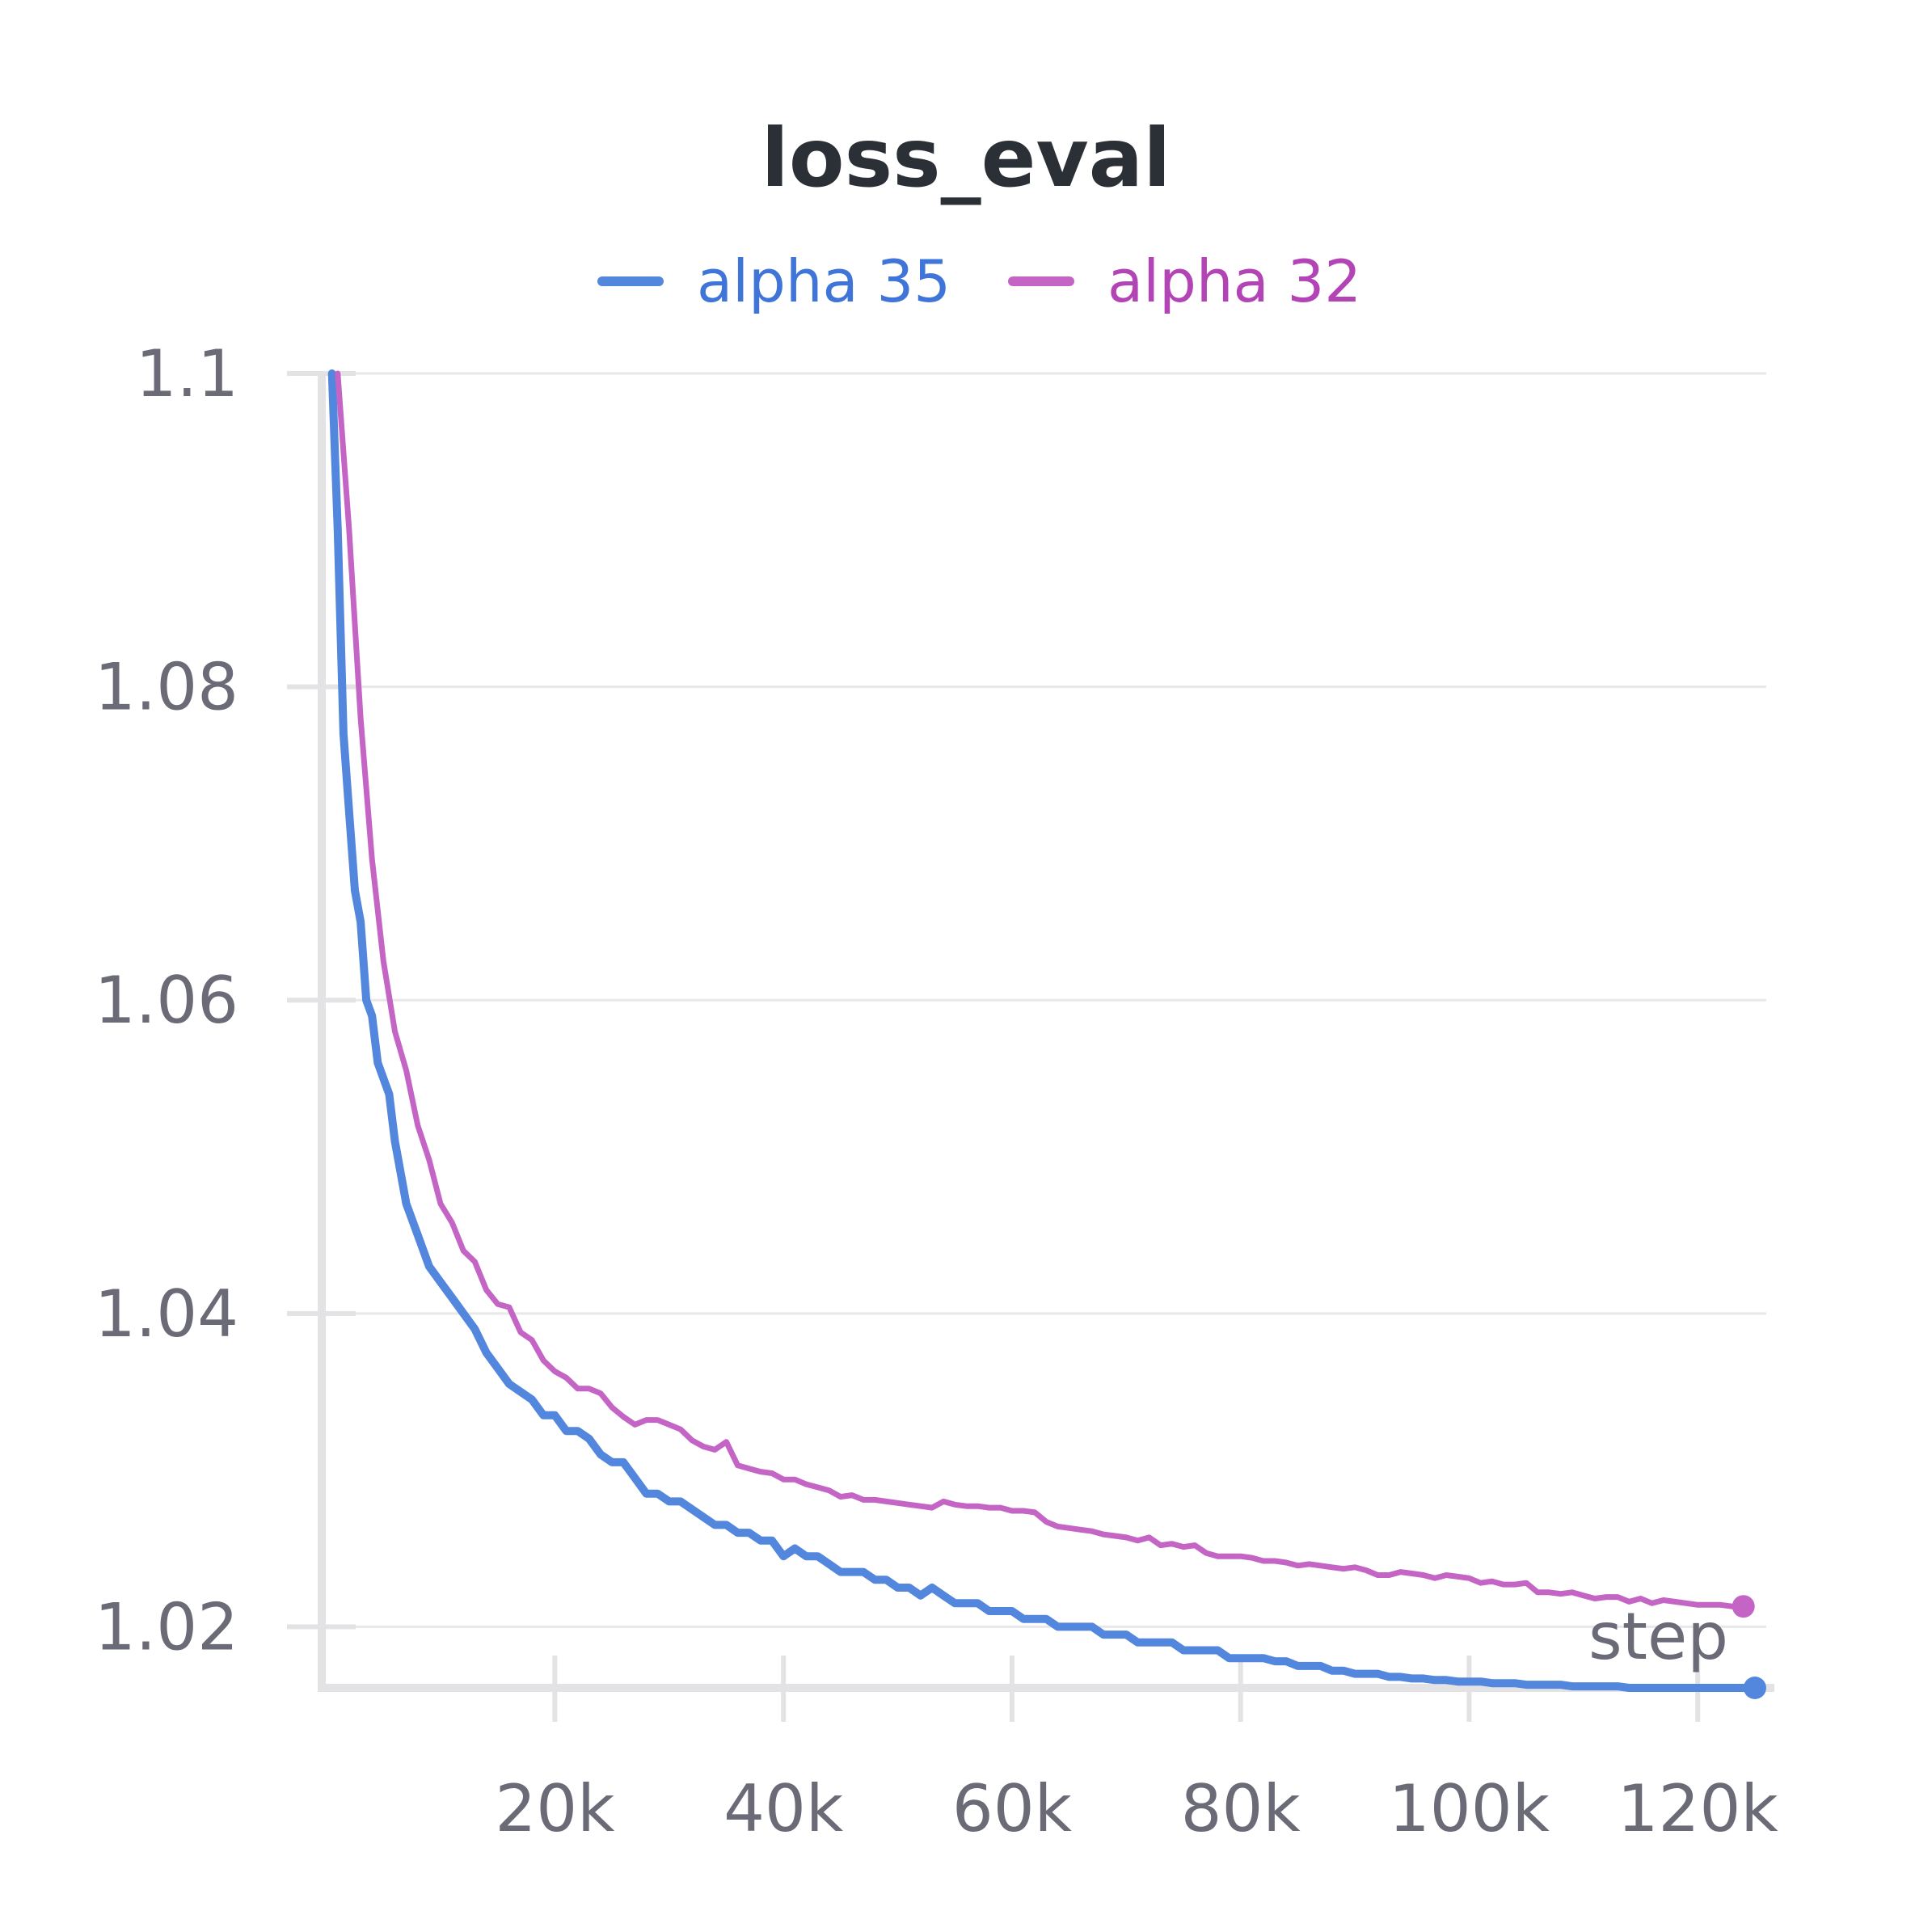 This screenshot has width=1932, height=1932. What do you see at coordinates (1184, 281) in the screenshot?
I see `legend-item-alpha-32: alpha 32` at bounding box center [1184, 281].